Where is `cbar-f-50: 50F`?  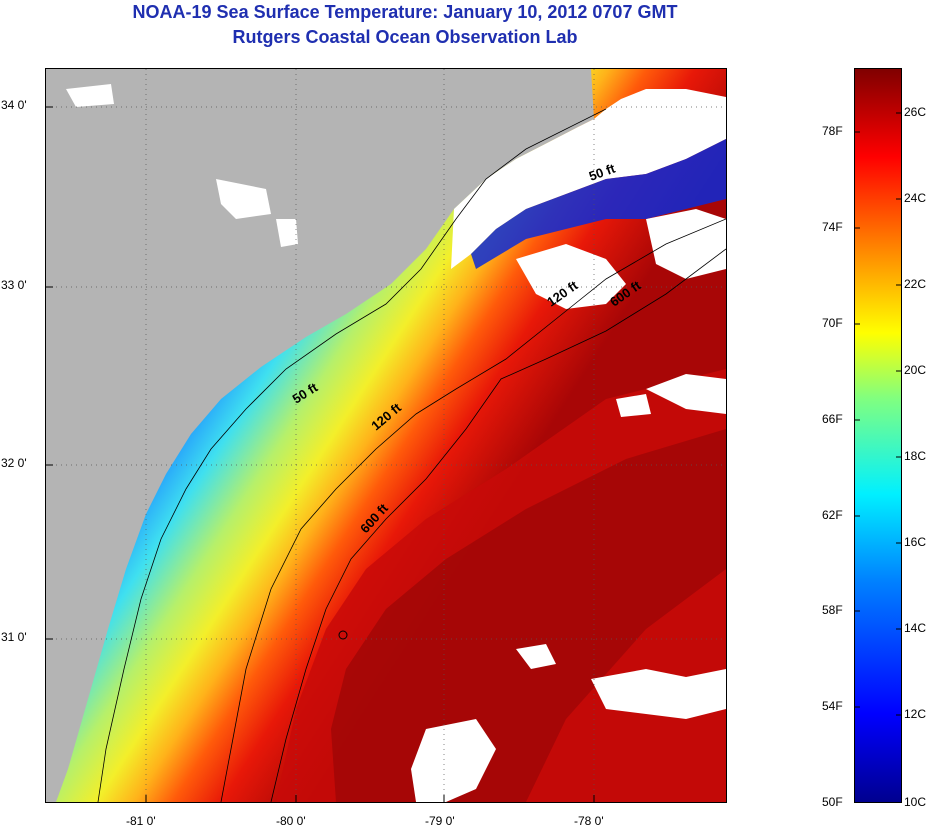
cbar-f-50: 50F is located at coordinates (832, 802).